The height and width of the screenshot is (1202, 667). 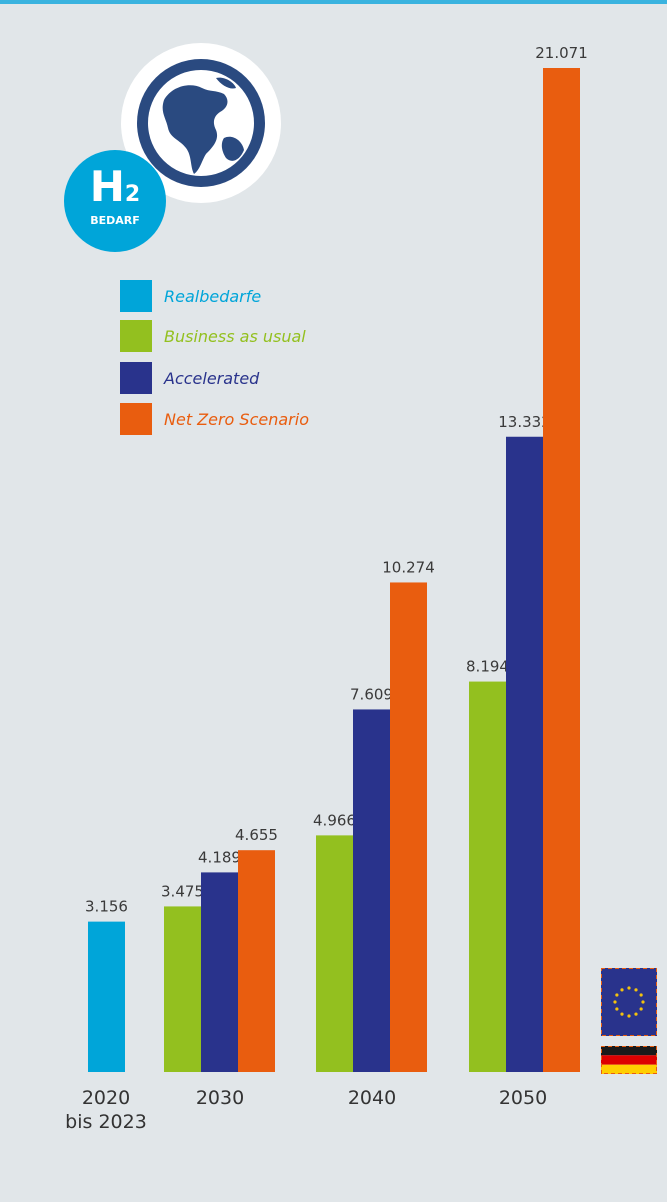 I want to click on bar-net-zero-scenario-2050, so click(x=561, y=570).